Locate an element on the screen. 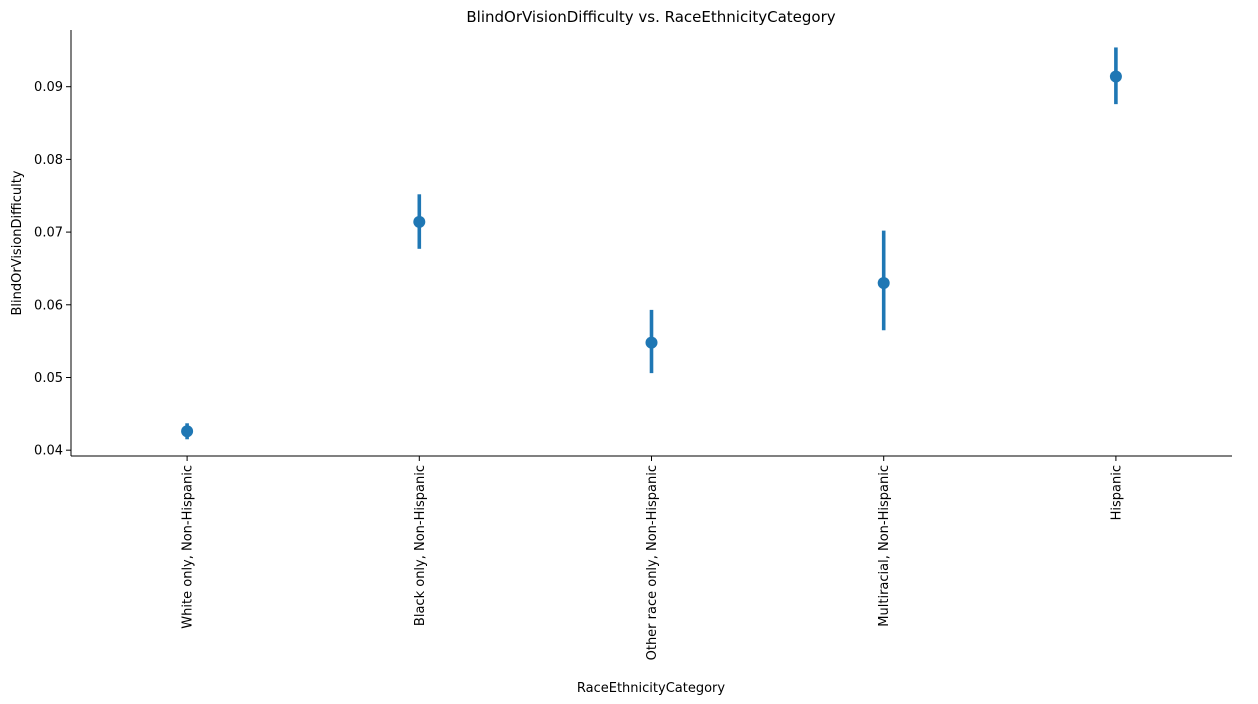 The height and width of the screenshot is (704, 1258). x-tick-label: Multiracial, Non-Hispanic is located at coordinates (884, 546).